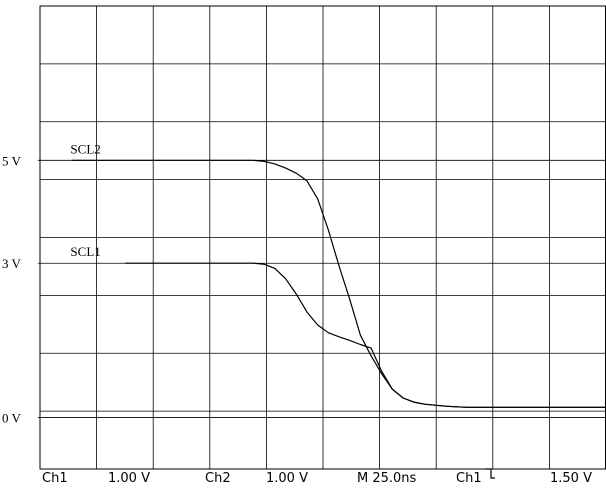  I want to click on timebase-readout: M 25.0ns, so click(387, 478).